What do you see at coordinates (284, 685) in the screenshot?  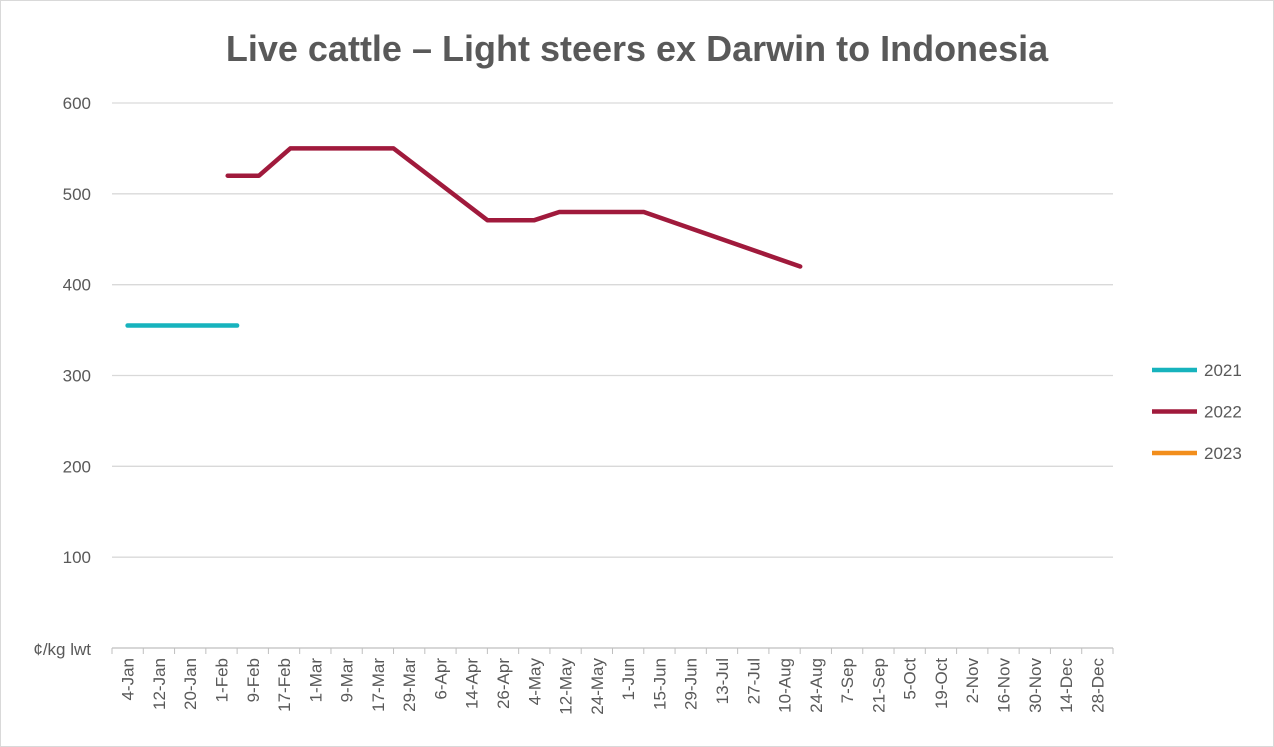 I see `x-tick-label: 17-Feb` at bounding box center [284, 685].